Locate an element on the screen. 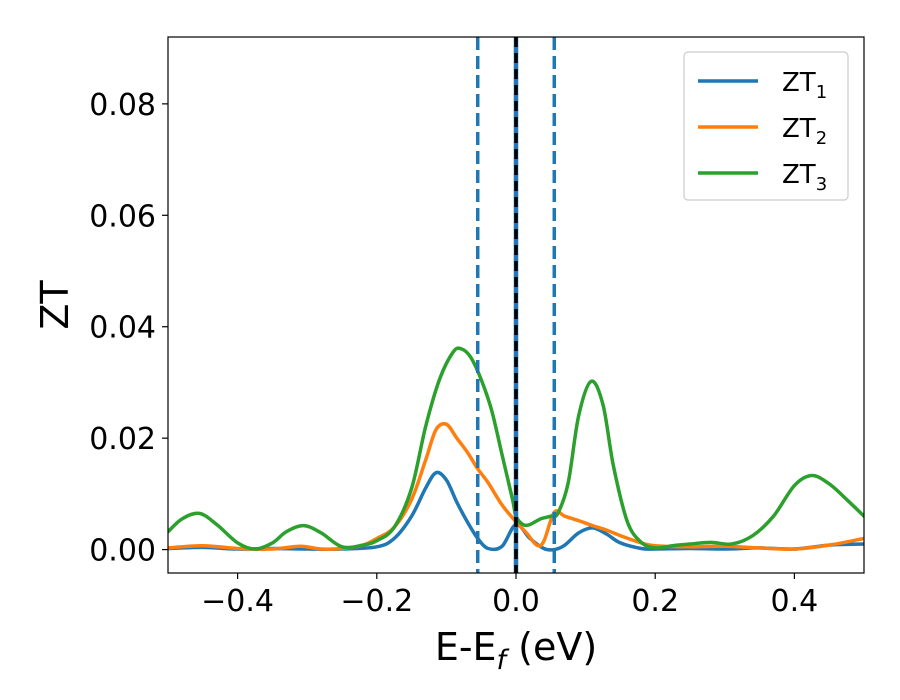 This screenshot has width=900, height=700. y-axis-ticks: 0.00 0.02 0.04 0.06 0.08 is located at coordinates (128, 328).